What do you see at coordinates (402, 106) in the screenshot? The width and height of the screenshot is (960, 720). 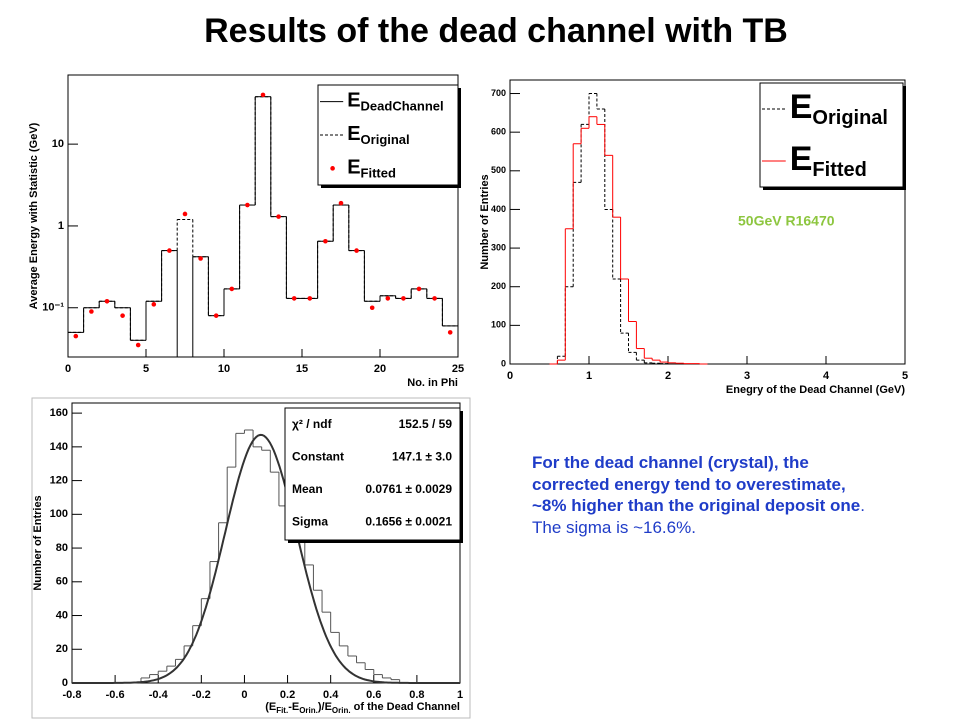 I see `legend-subscript: DeadChannel` at bounding box center [402, 106].